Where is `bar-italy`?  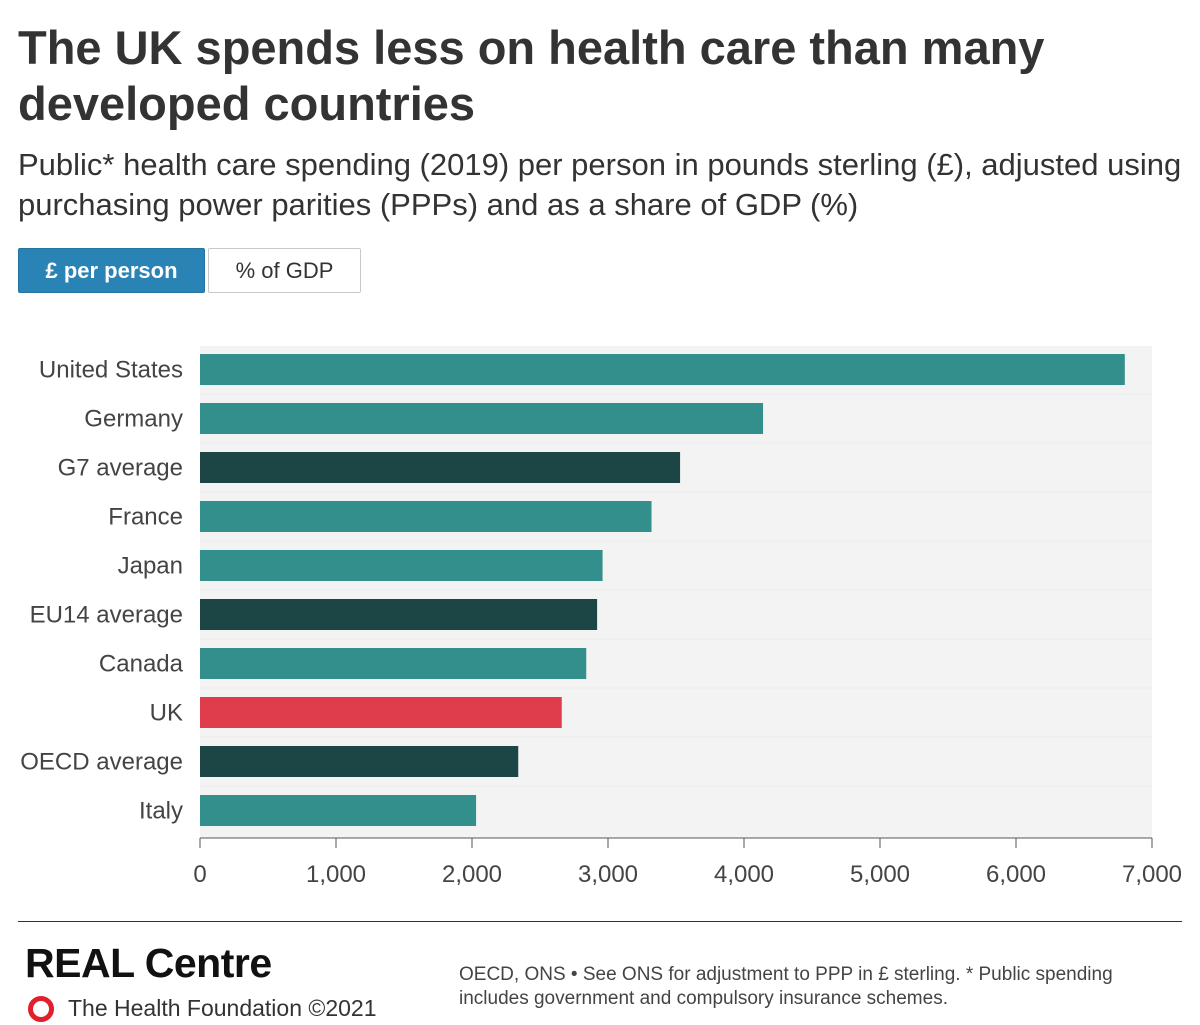 bar-italy is located at coordinates (338, 810).